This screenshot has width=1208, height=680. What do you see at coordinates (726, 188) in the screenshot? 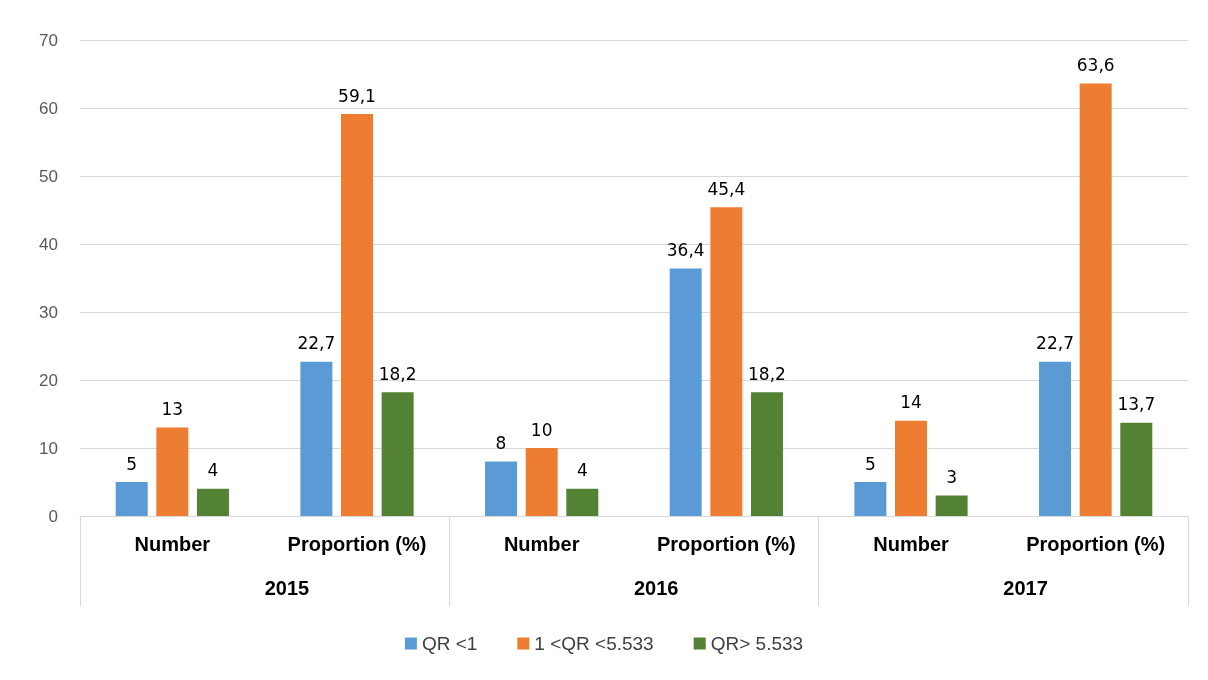
I see `data-label: 45,4` at bounding box center [726, 188].